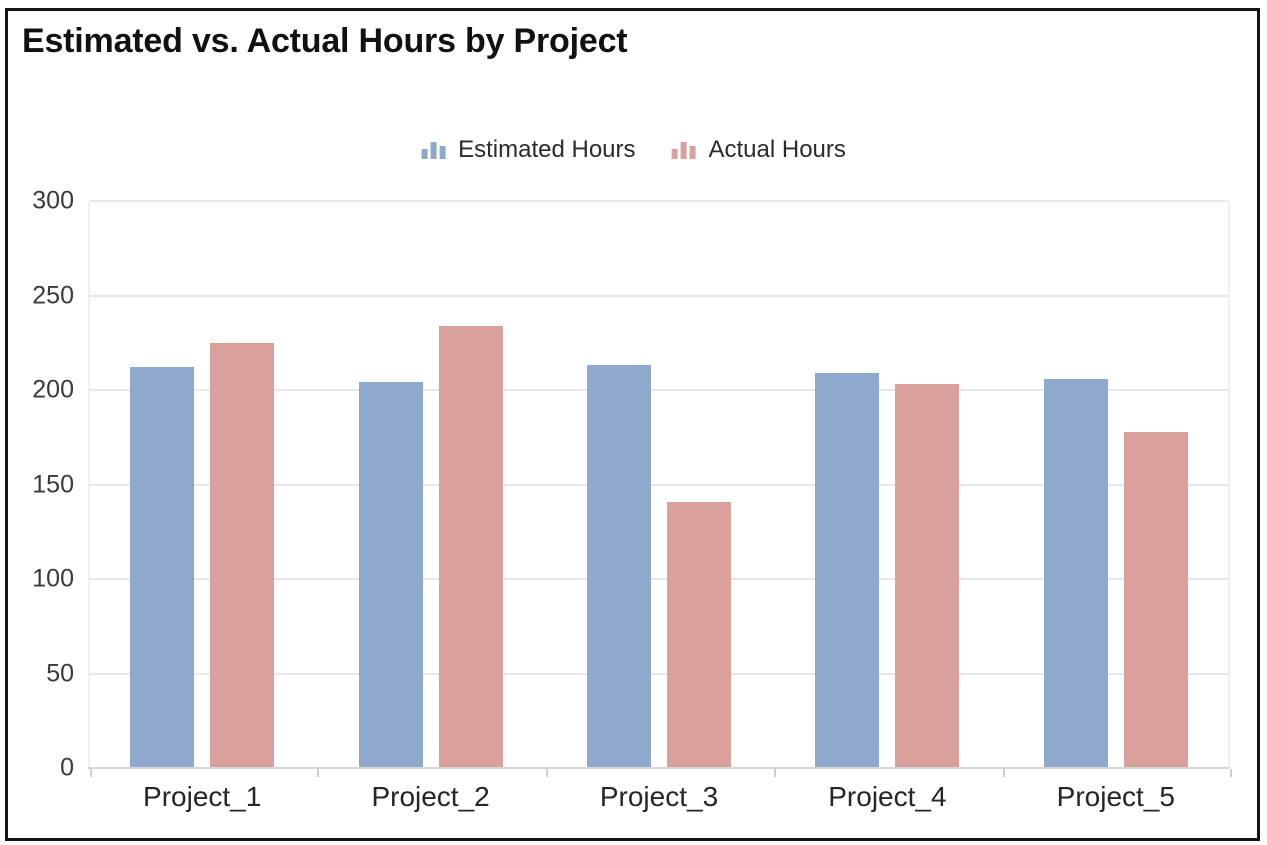 The height and width of the screenshot is (845, 1267). I want to click on x-tick-label-project_3: Project_3, so click(659, 796).